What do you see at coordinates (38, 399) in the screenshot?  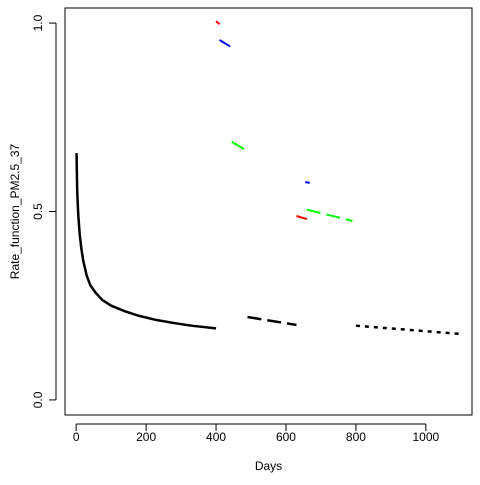 I see `y-tick-label: 0.0` at bounding box center [38, 399].